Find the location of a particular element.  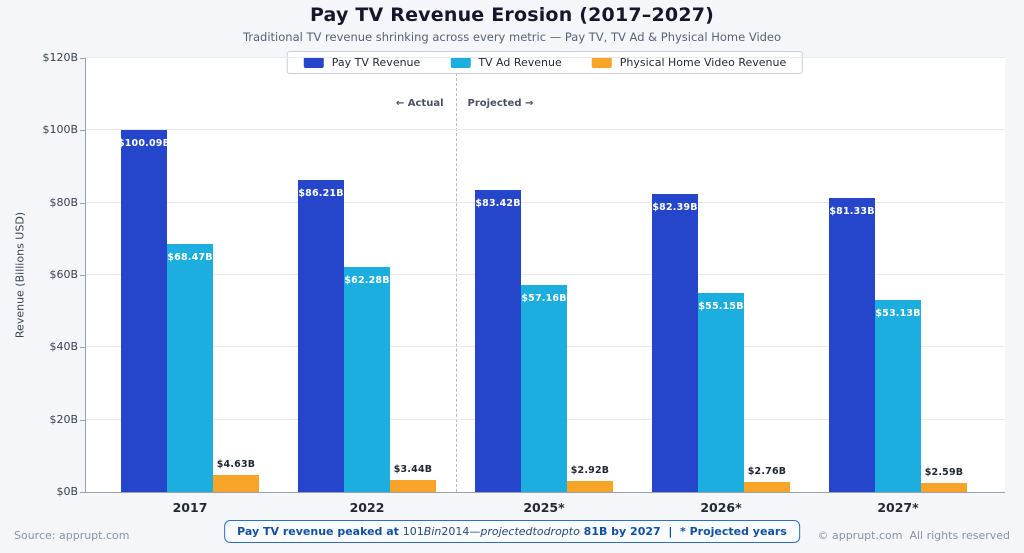

legend-label: Pay TV Revenue is located at coordinates (376, 62).